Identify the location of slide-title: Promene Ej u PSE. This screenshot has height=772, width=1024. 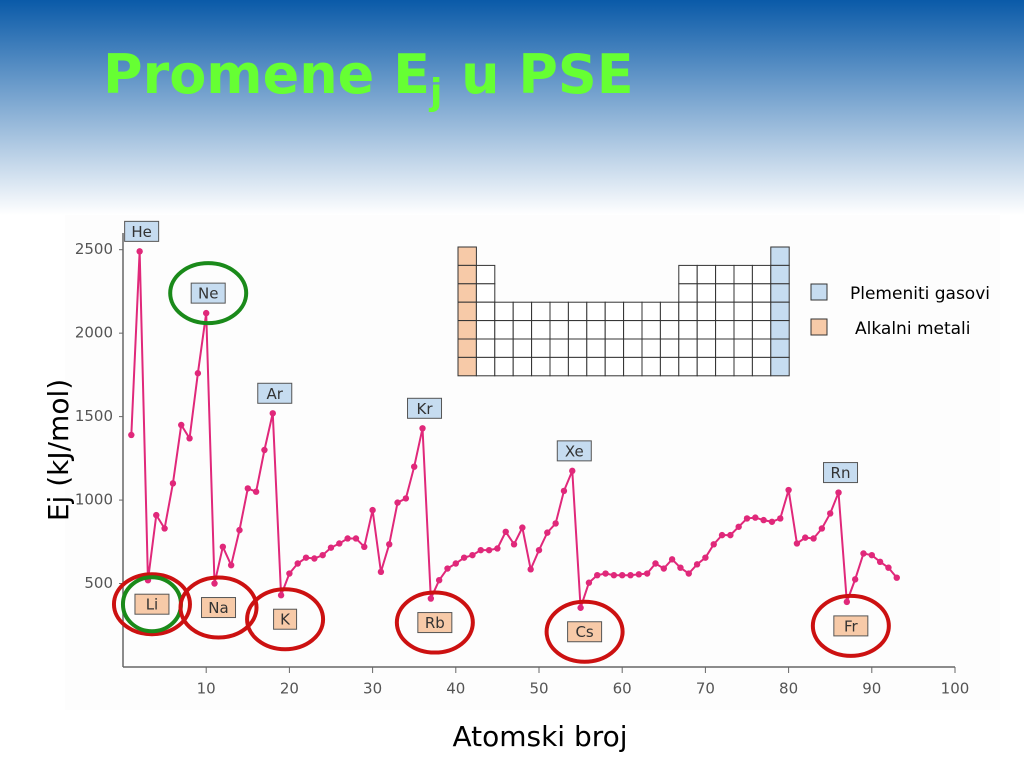
(368, 78).